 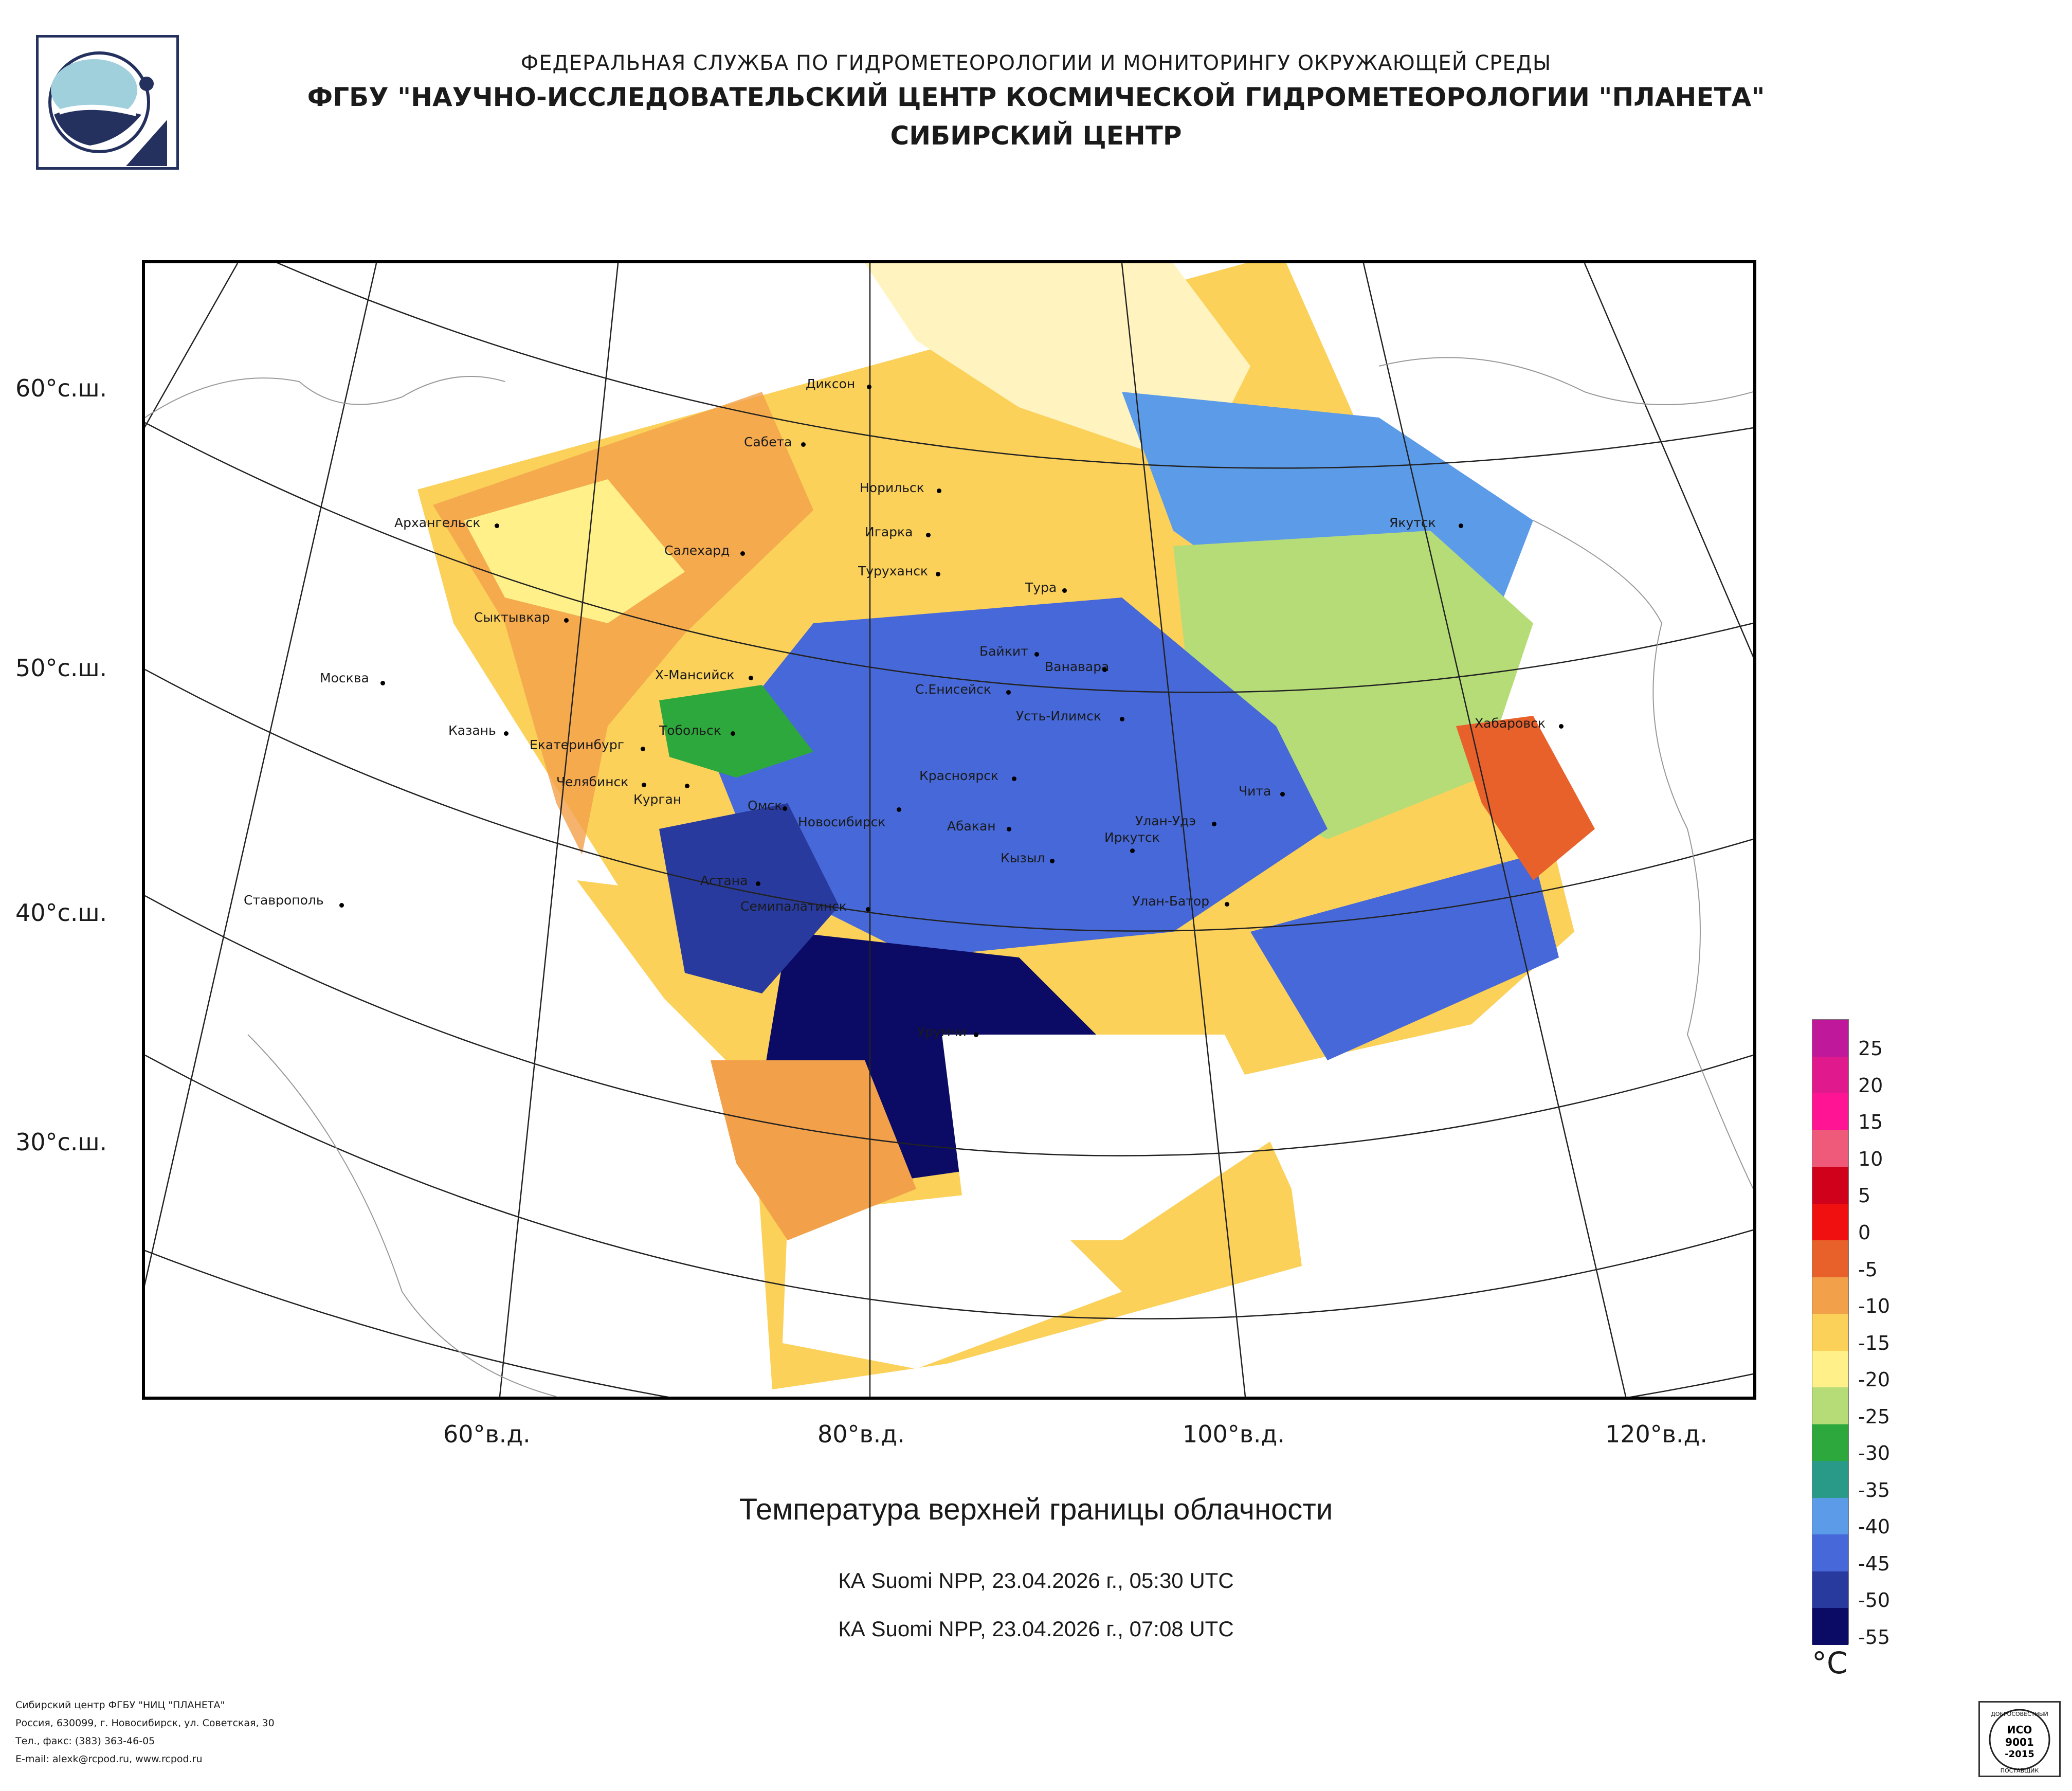 I want to click on city-label: Урумчи, so click(x=942, y=1031).